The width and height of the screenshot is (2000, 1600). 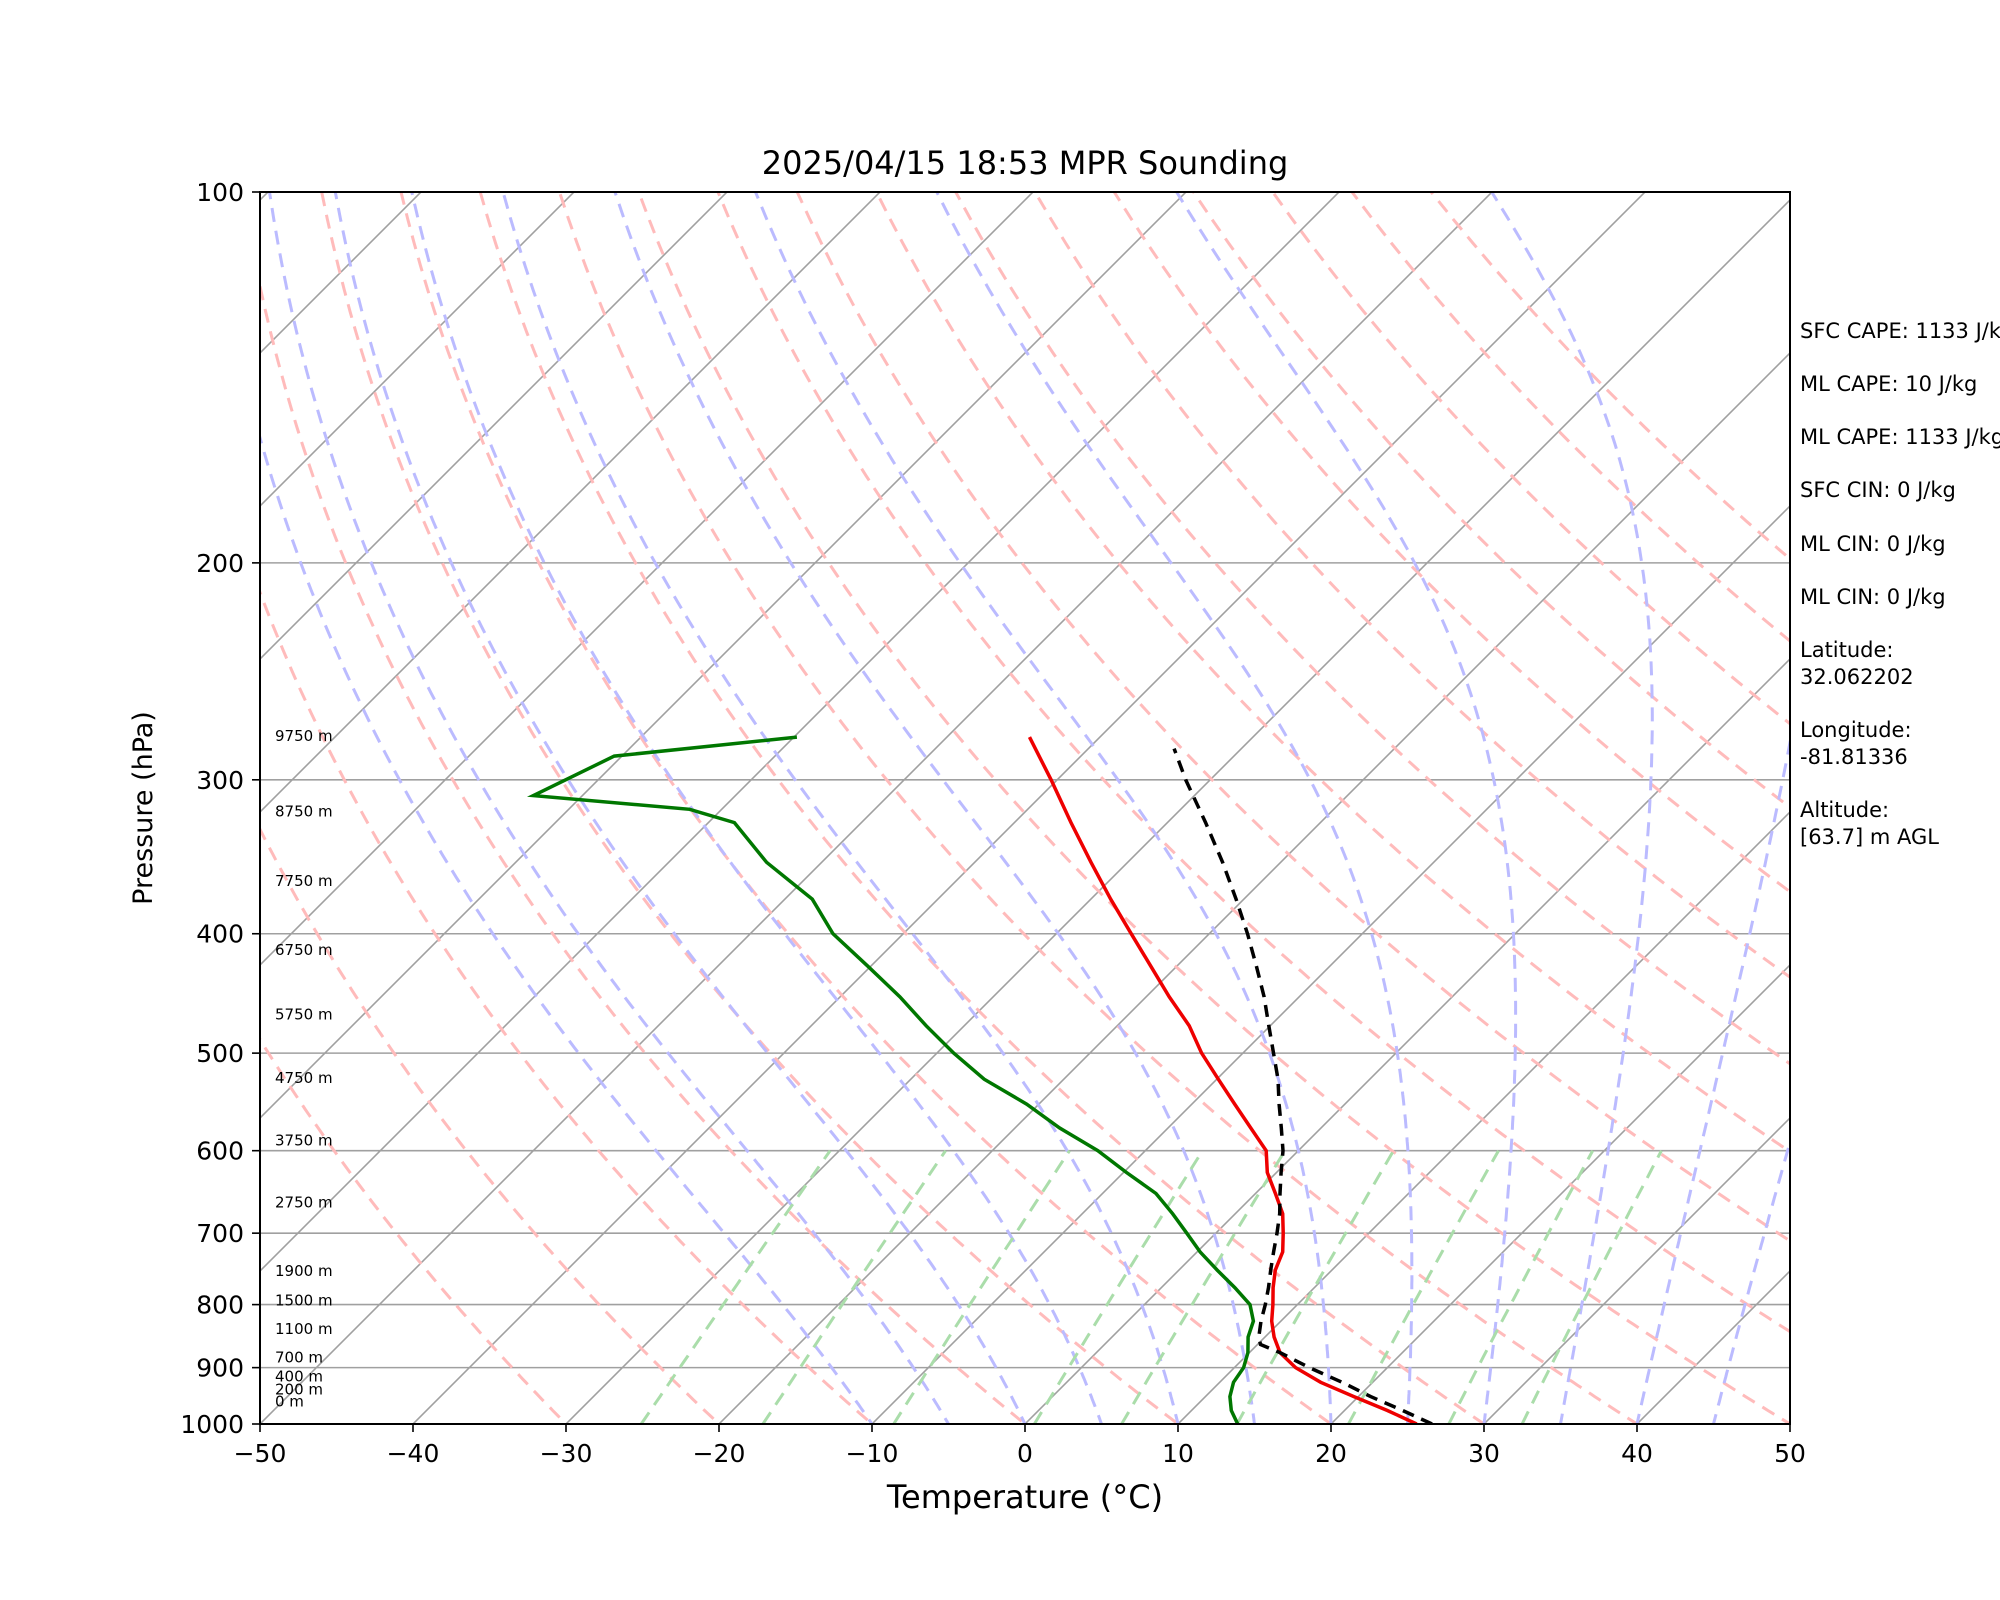 What do you see at coordinates (1873, 544) in the screenshot?
I see `ml-cin-text: ML CIN: 0 J/kg` at bounding box center [1873, 544].